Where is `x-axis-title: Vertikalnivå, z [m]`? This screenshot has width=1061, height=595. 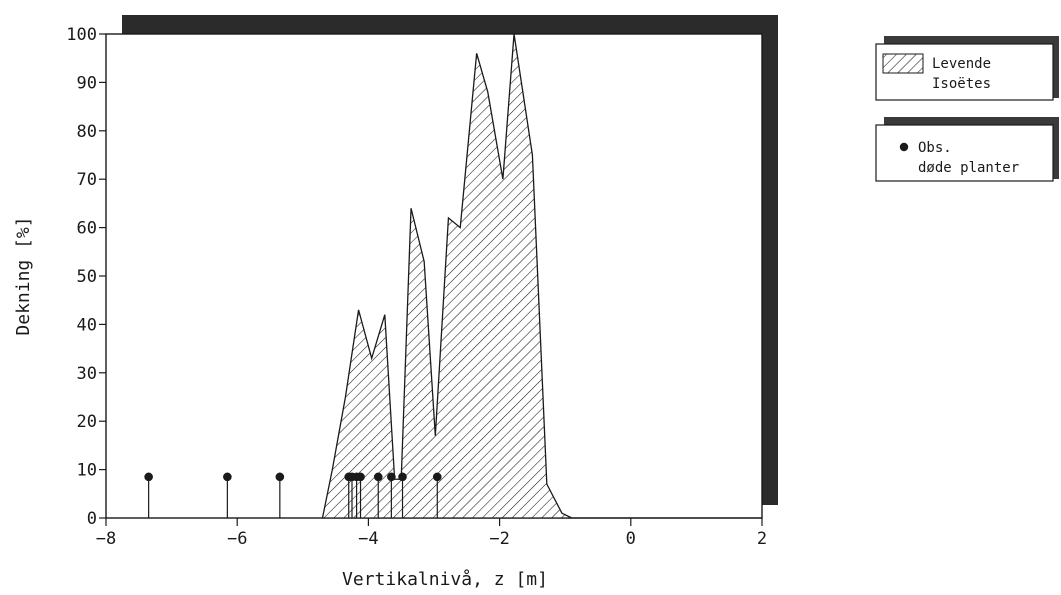
x-axis-title: Vertikalnivå, z [m] is located at coordinates (445, 579).